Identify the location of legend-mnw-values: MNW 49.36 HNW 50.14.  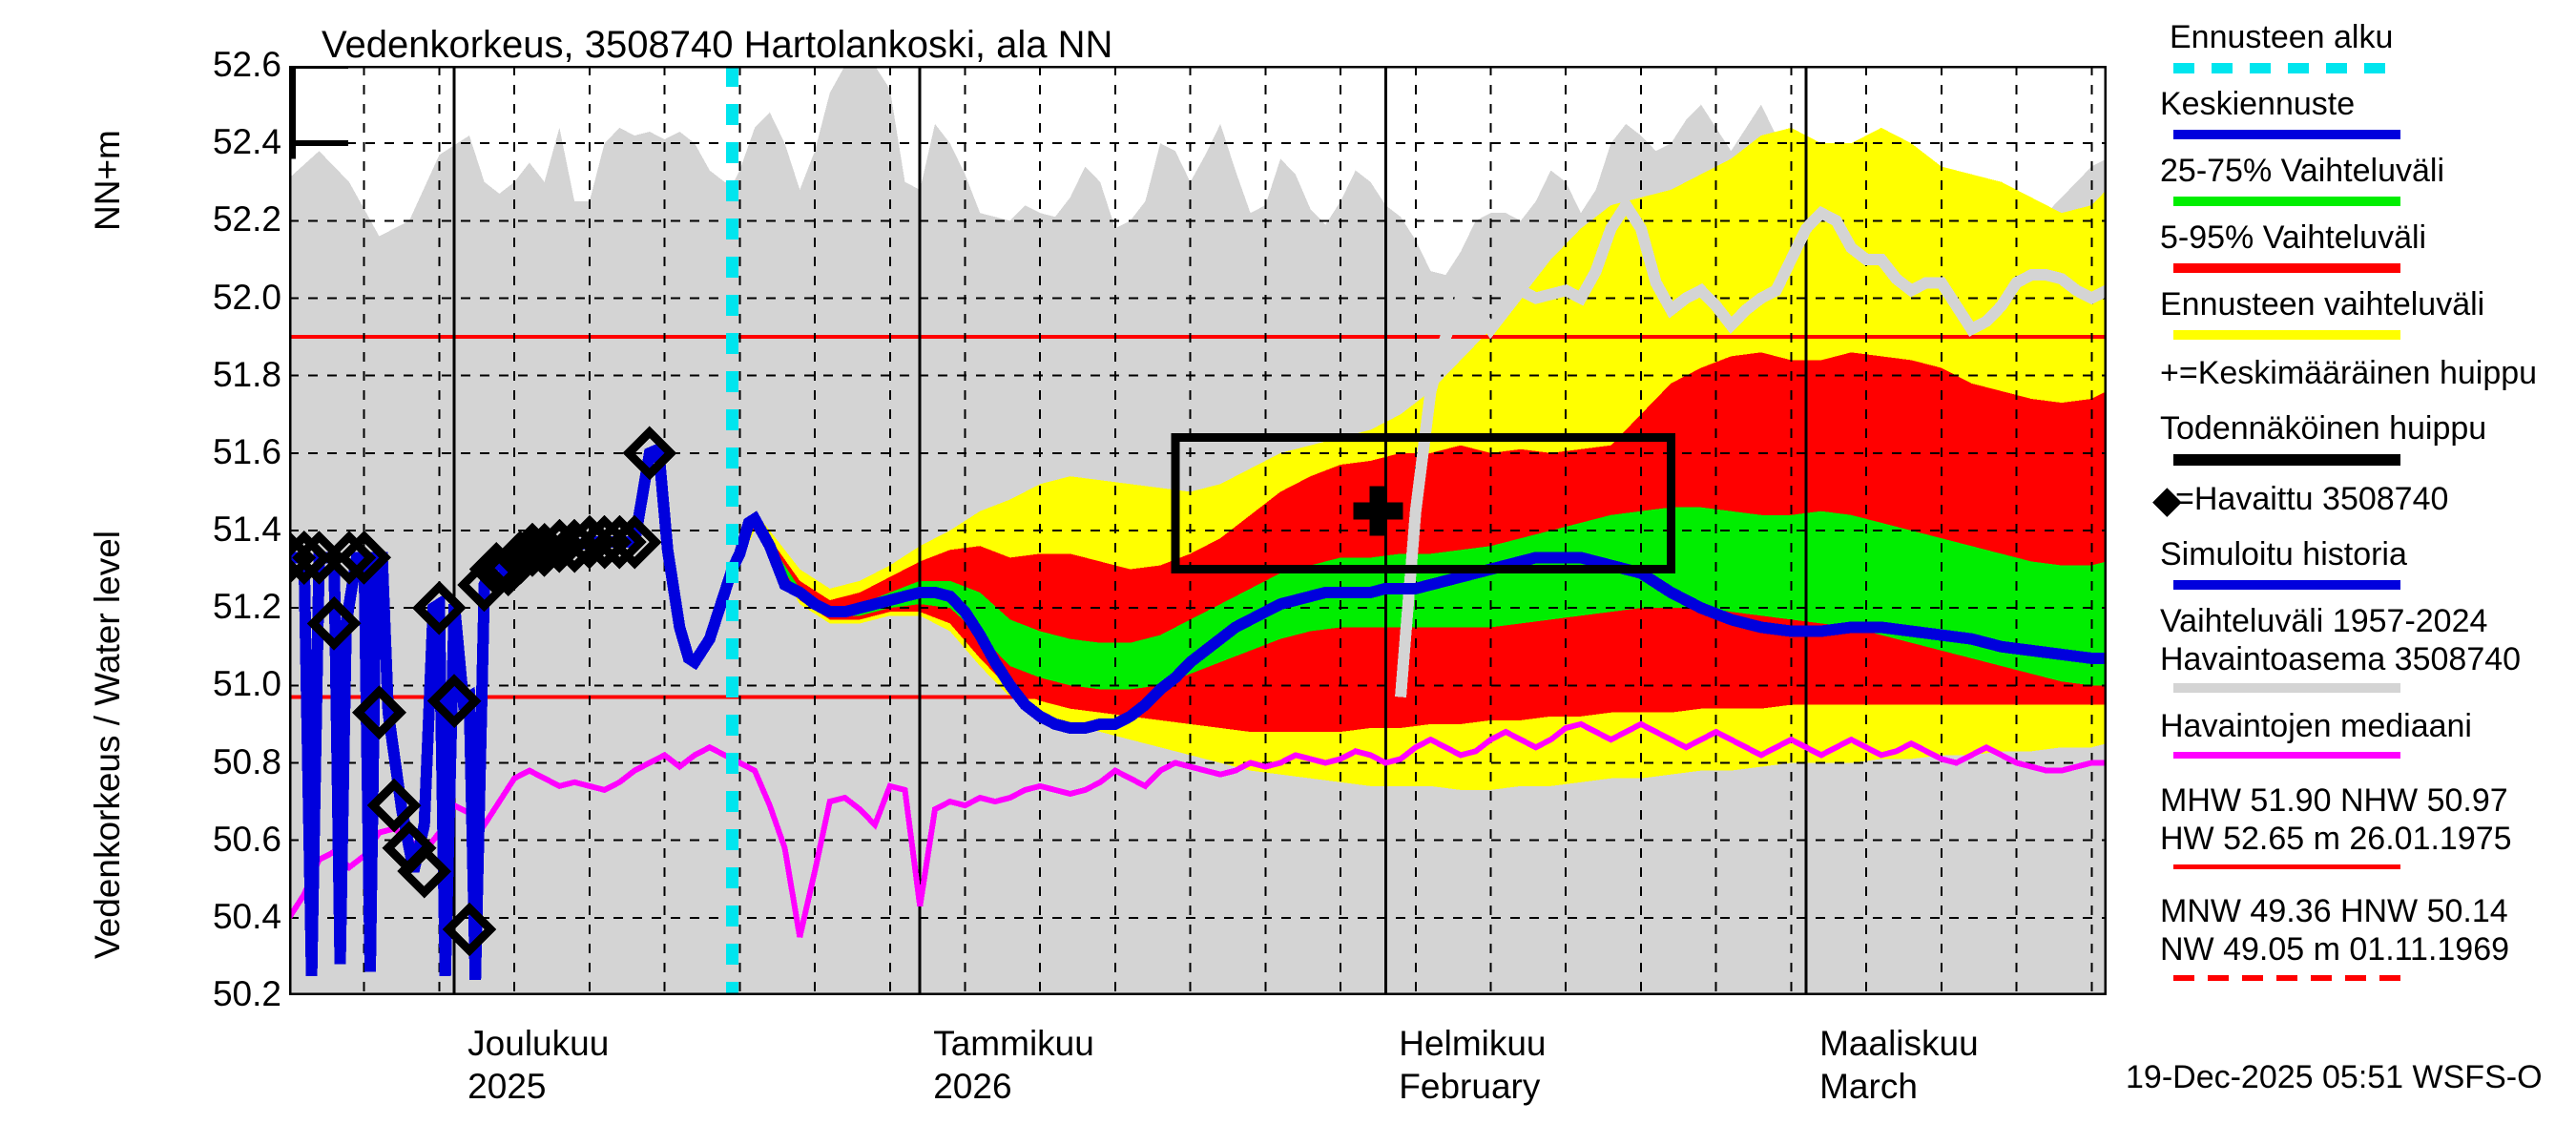
(2334, 911).